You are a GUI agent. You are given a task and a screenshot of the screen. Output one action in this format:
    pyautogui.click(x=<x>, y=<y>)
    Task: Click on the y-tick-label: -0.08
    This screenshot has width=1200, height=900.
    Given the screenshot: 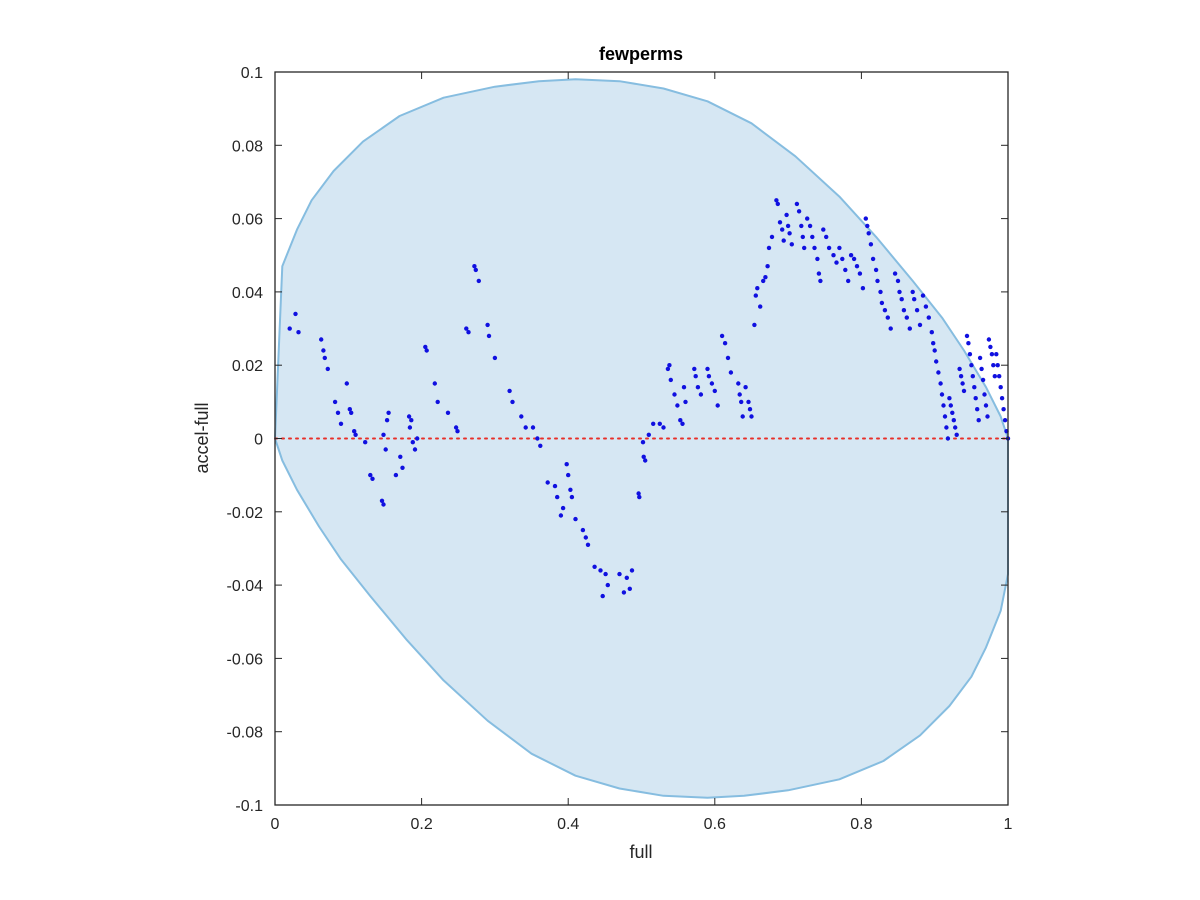 What is the action you would take?
    pyautogui.click(x=245, y=733)
    